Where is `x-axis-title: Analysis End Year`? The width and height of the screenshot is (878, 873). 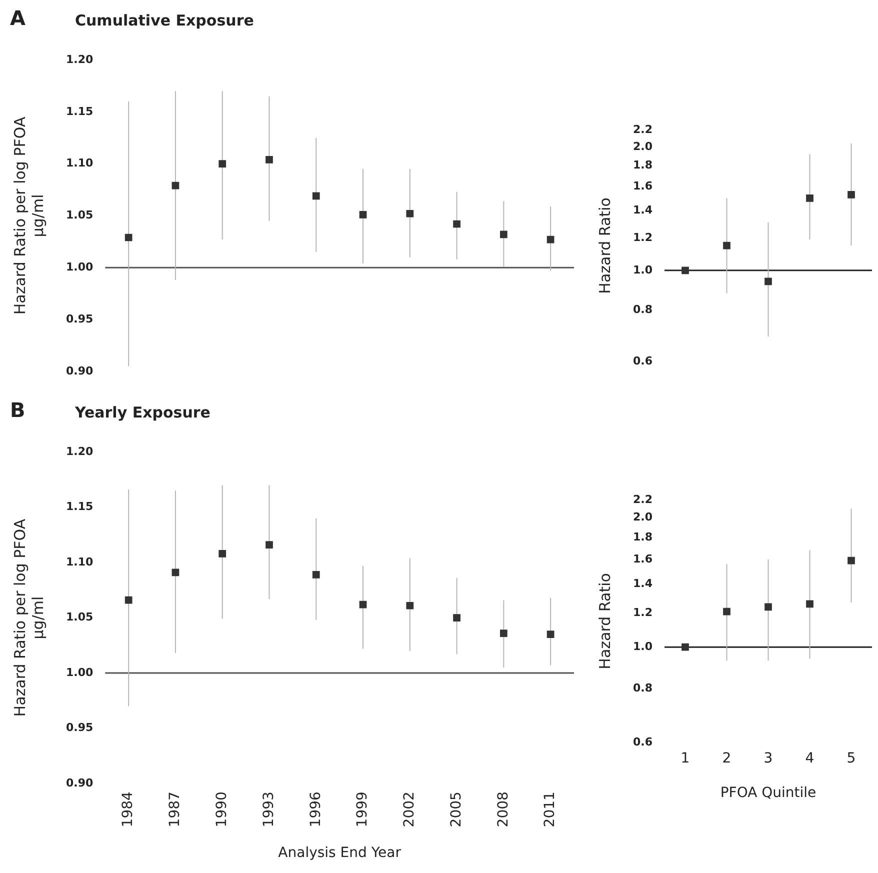 x-axis-title: Analysis End Year is located at coordinates (340, 853).